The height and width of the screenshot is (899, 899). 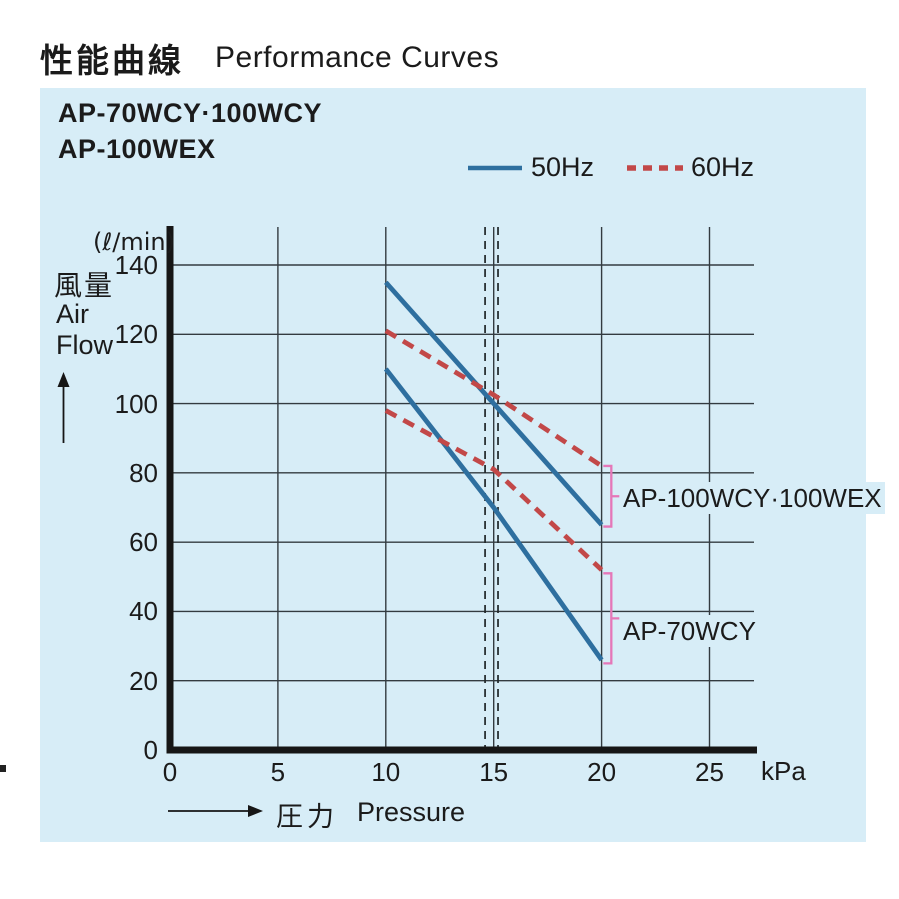 I want to click on x-axis-label-ja: 圧力, so click(x=307, y=817).